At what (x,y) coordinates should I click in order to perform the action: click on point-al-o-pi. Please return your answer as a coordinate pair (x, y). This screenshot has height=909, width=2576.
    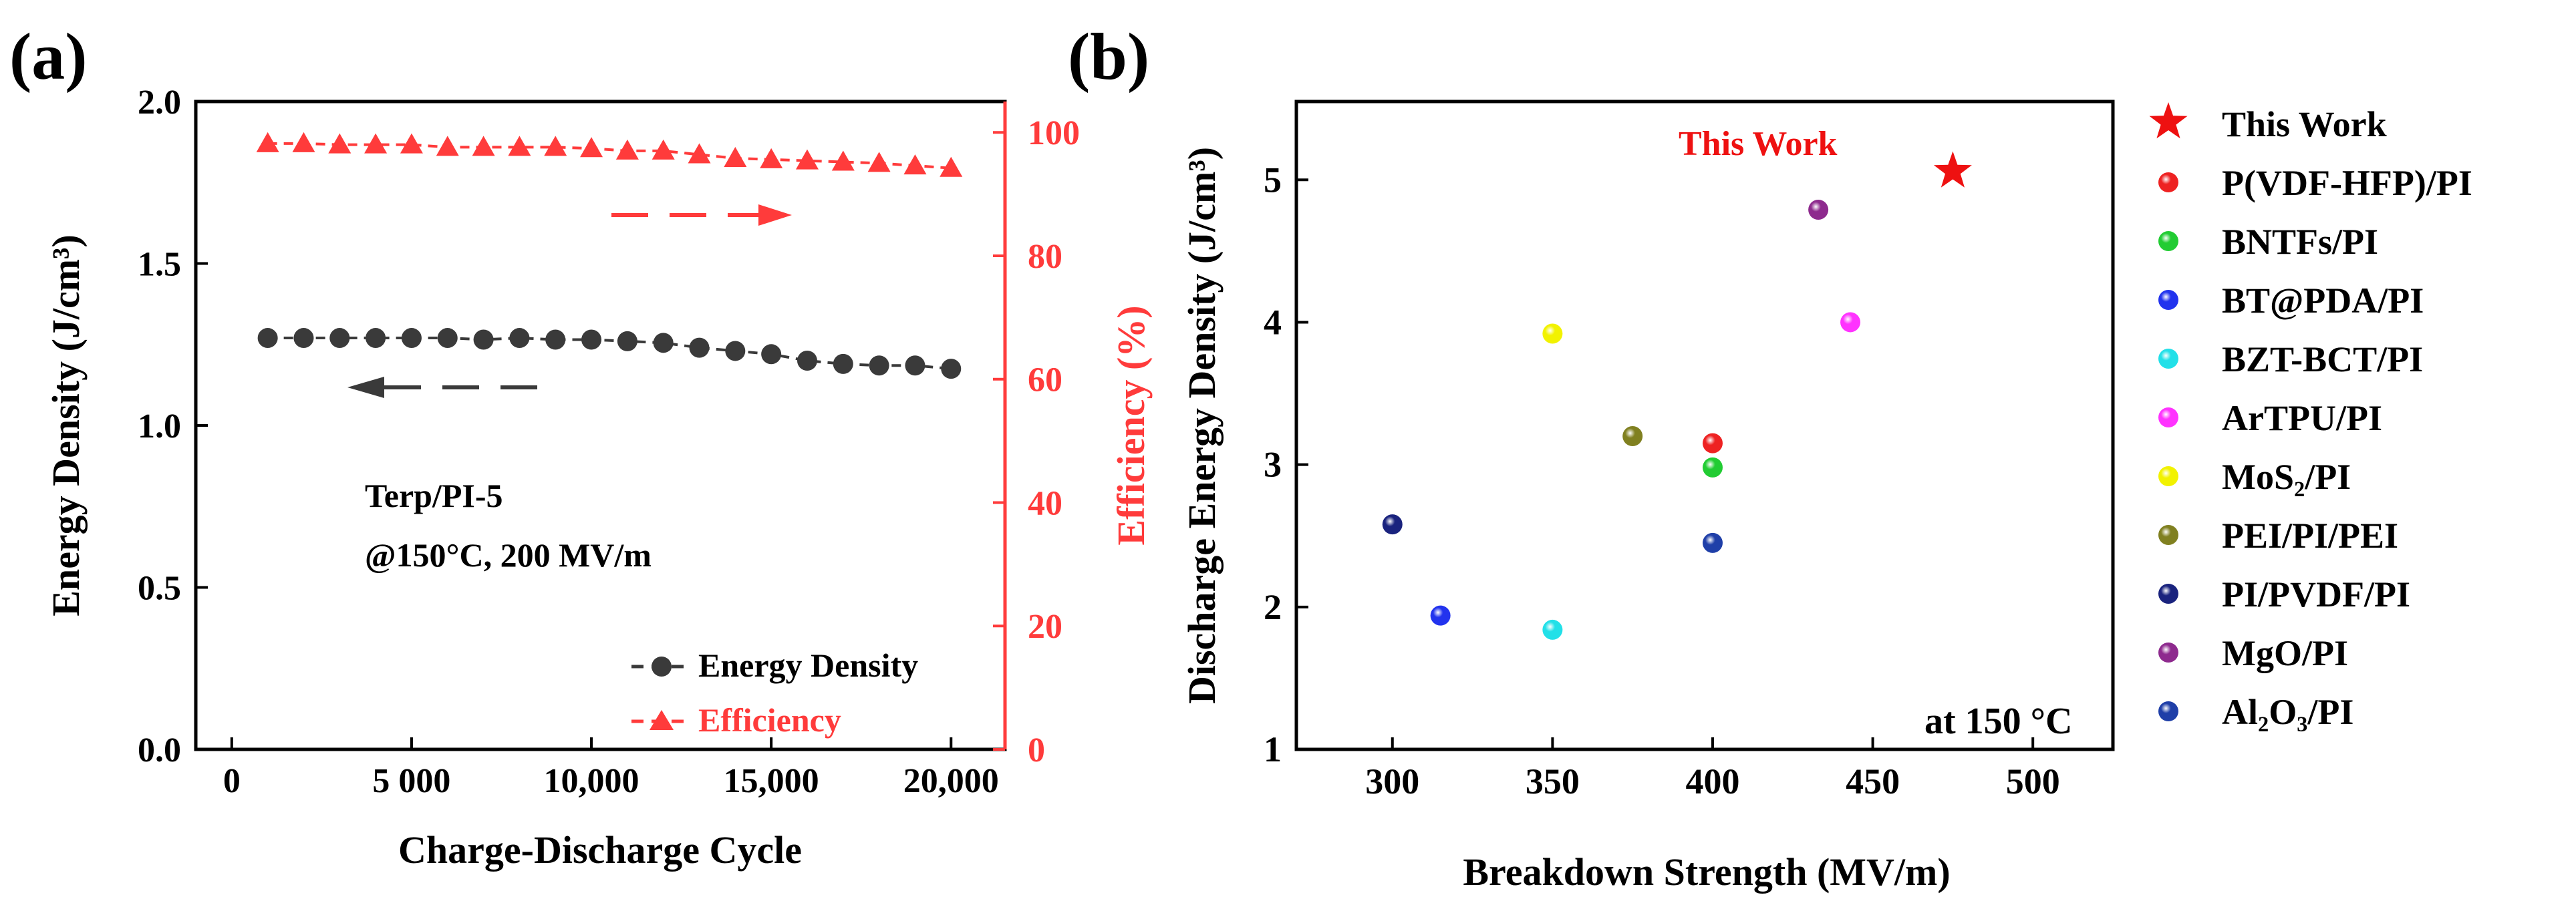
    Looking at the image, I should click on (1712, 542).